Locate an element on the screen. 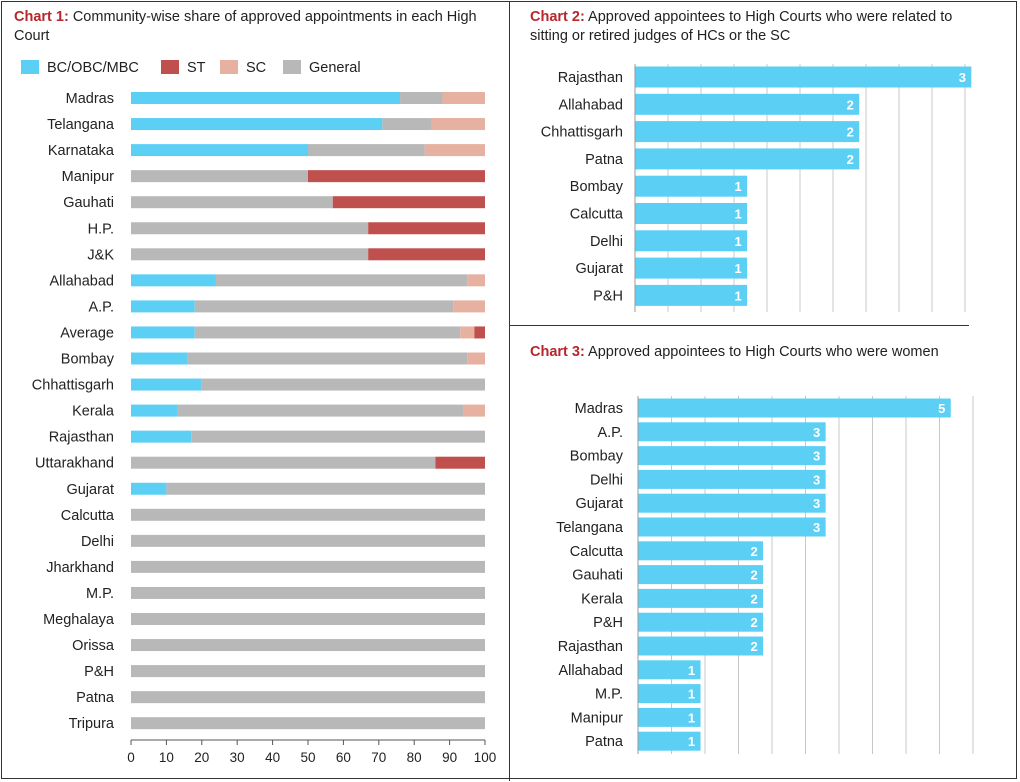 This screenshot has width=1020, height=782. chart1-x-tick-label: 50 is located at coordinates (307, 757).